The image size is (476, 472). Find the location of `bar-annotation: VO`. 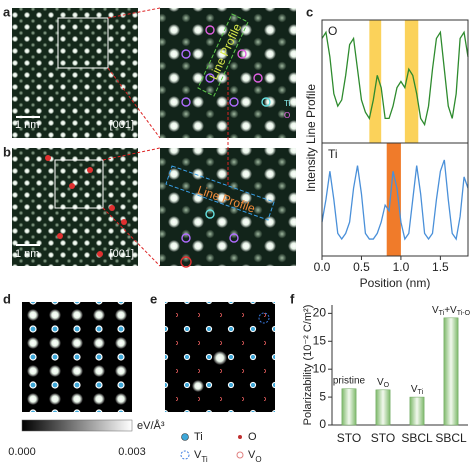

bar-annotation: VO is located at coordinates (383, 382).